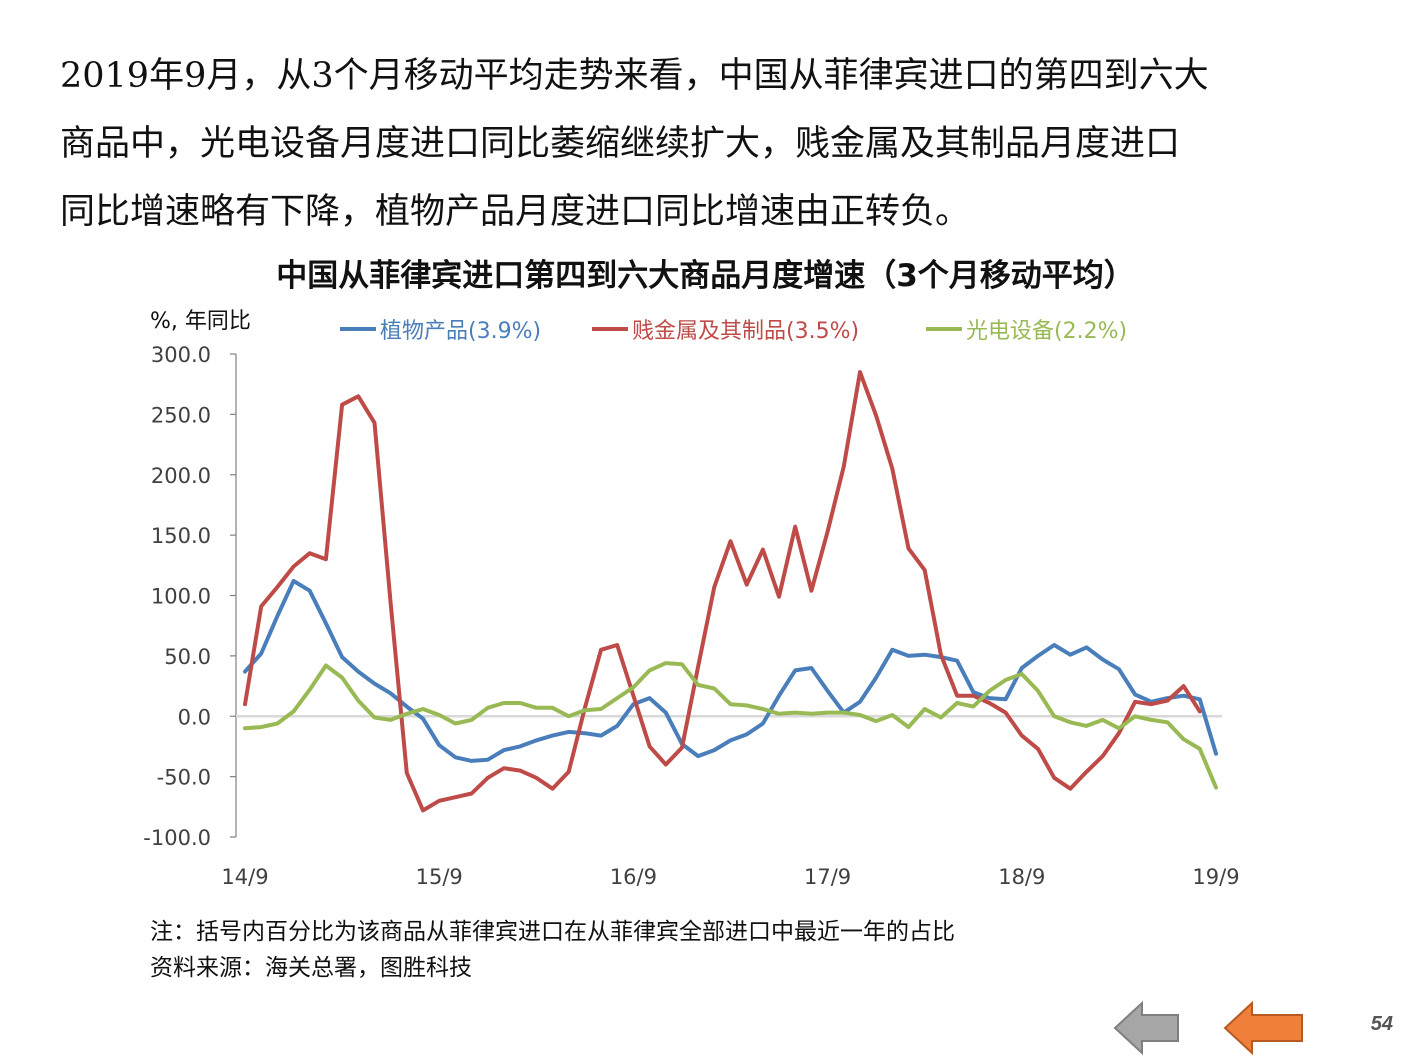 The width and height of the screenshot is (1411, 1058). I want to click on source-text: 资料来源：海关总署，图胜科技, so click(311, 968).